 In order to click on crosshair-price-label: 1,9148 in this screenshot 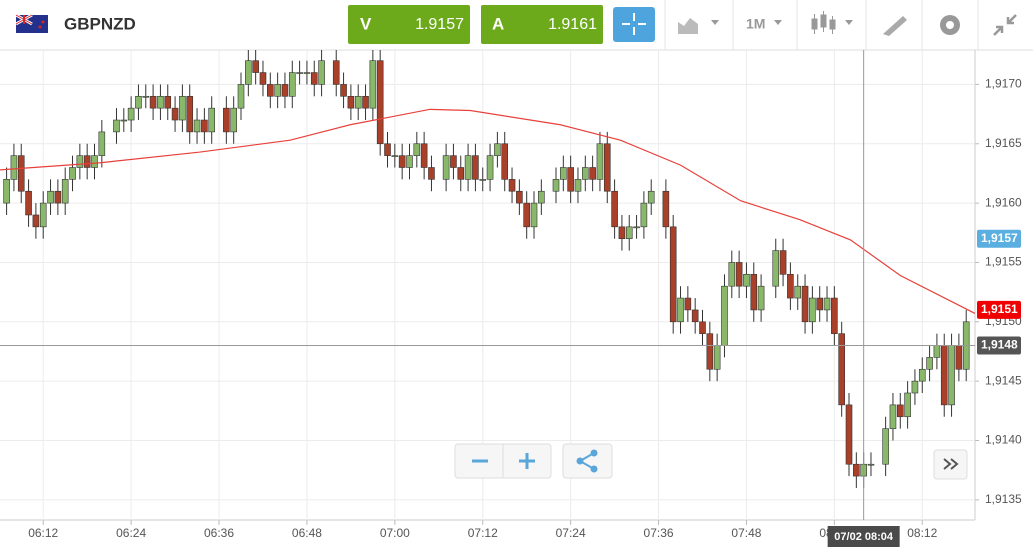, I will do `click(999, 345)`.